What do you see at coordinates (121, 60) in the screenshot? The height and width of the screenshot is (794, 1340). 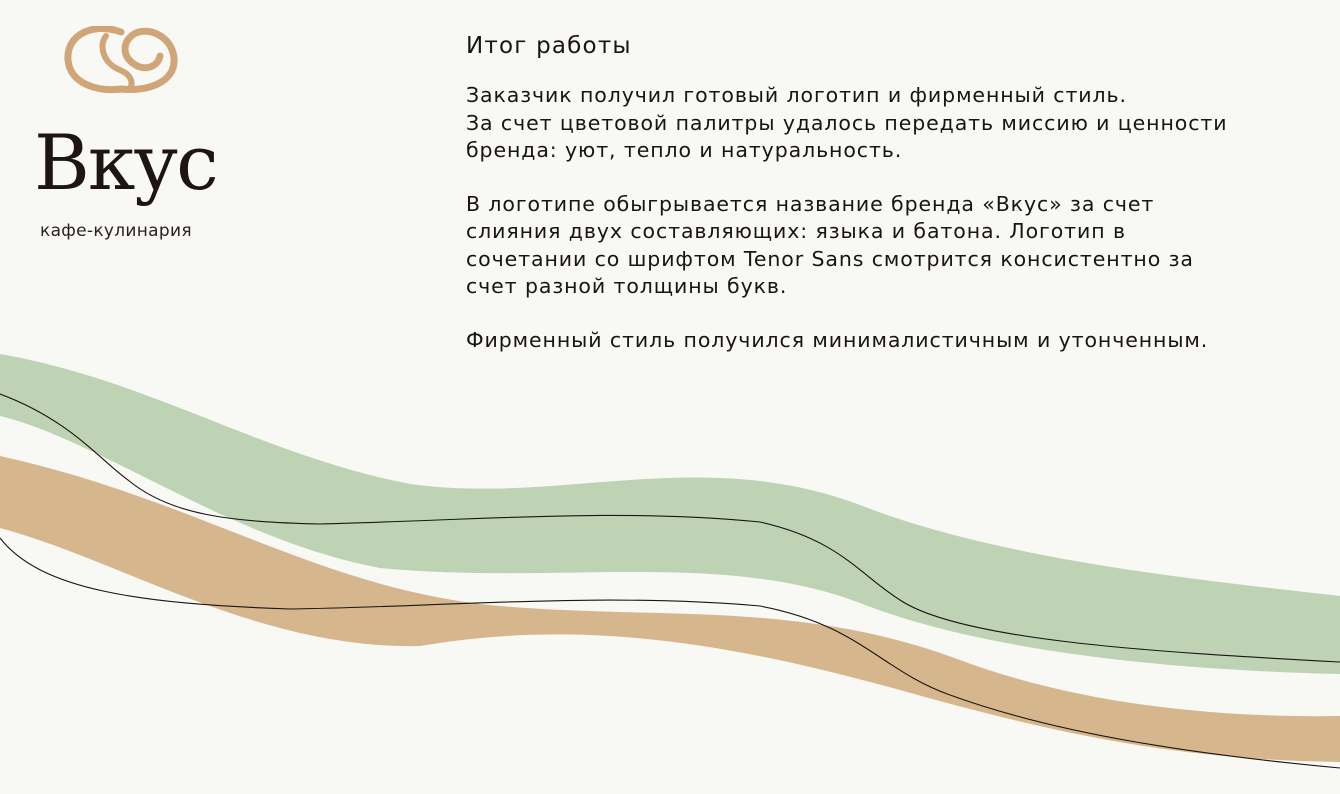 I see `bread-logo-icon` at bounding box center [121, 60].